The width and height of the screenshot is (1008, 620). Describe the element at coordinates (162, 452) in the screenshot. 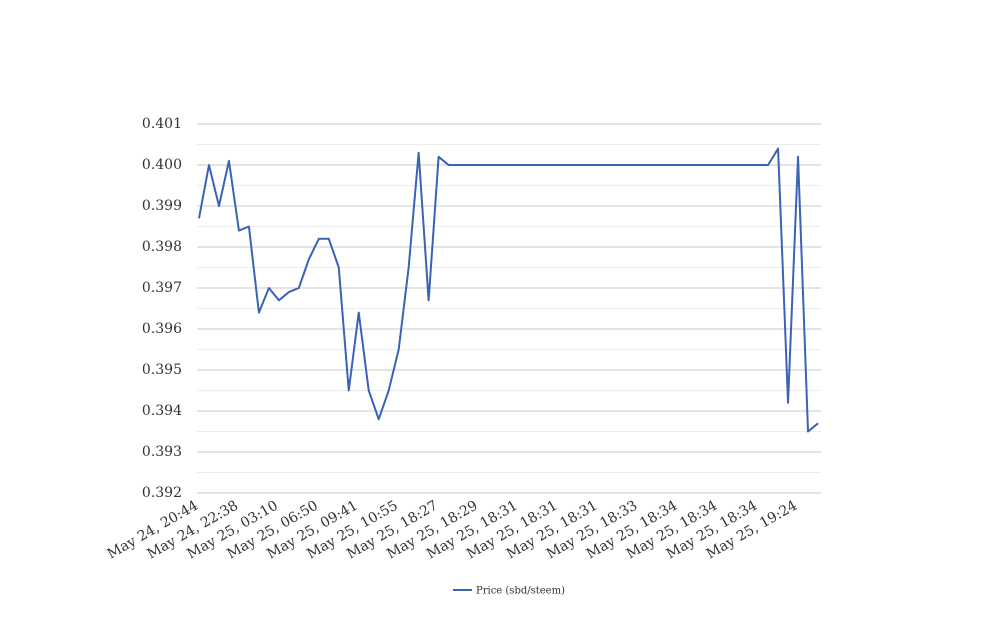

I see `y-tick-label: 0.393` at that location.